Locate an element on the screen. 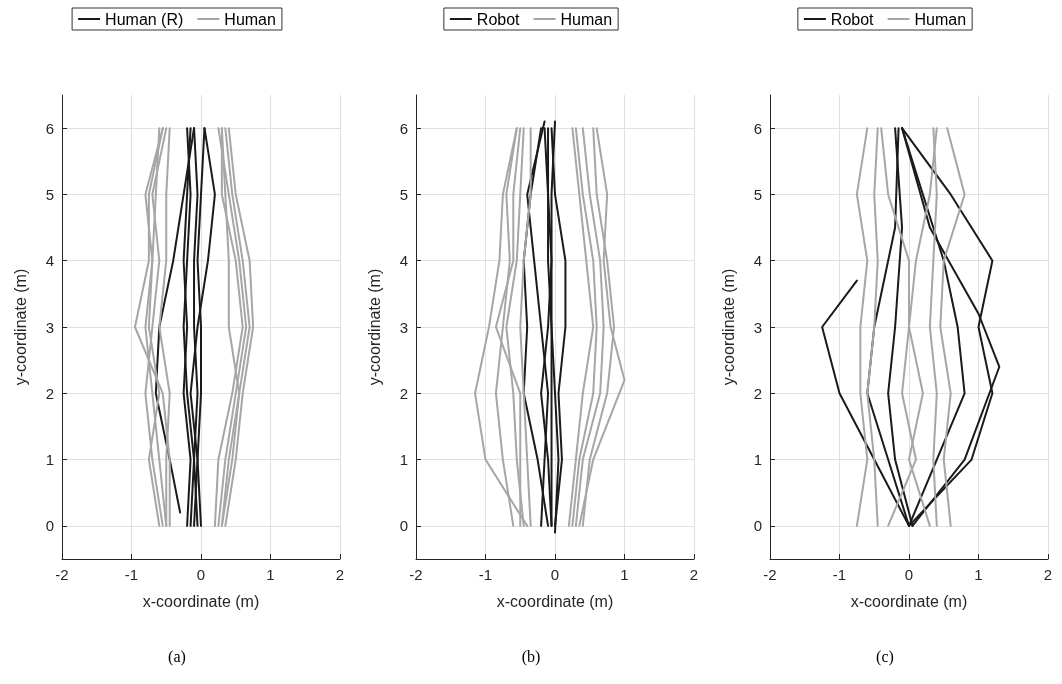 The width and height of the screenshot is (1062, 684). text: (c) is located at coordinates (885, 656).